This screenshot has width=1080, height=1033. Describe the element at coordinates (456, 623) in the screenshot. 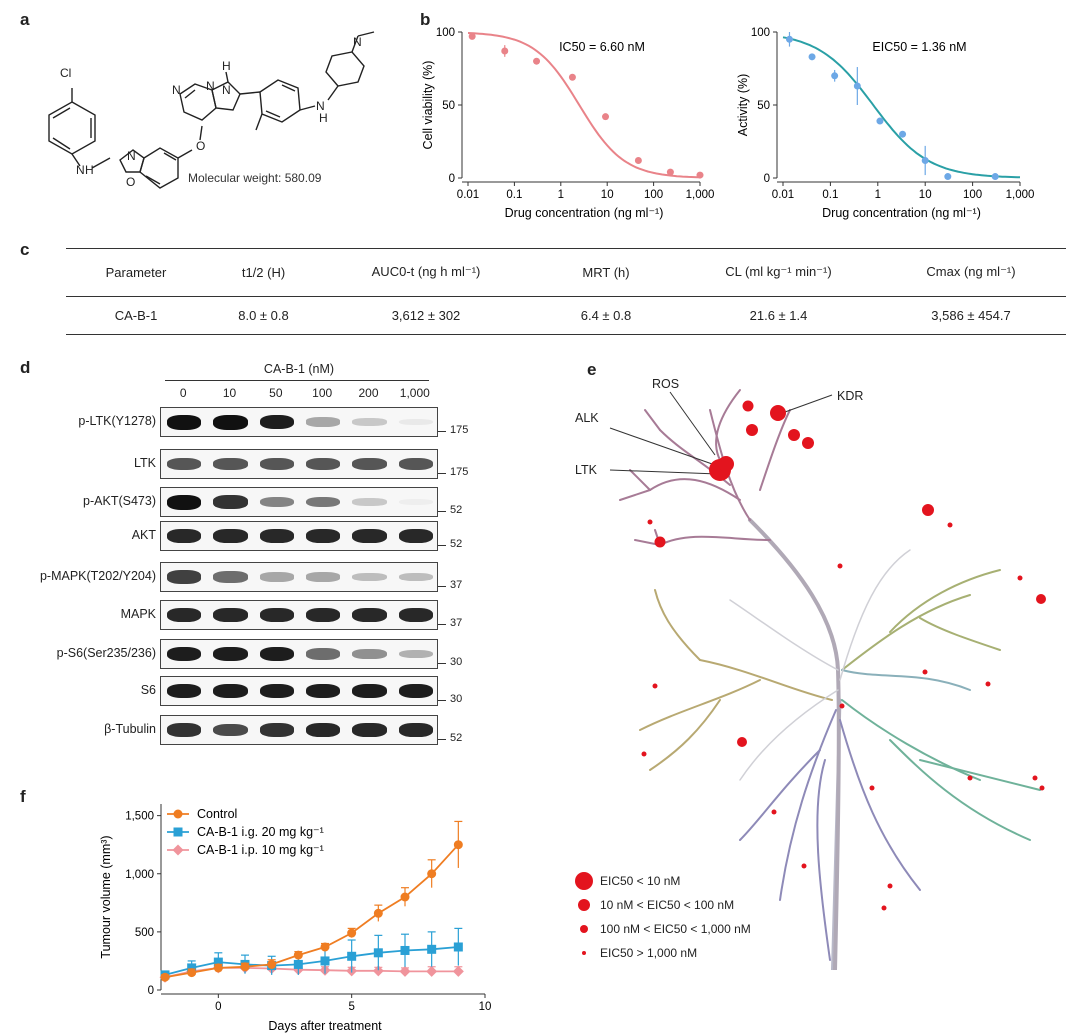

I see `molecular-weight-marker: 37` at that location.